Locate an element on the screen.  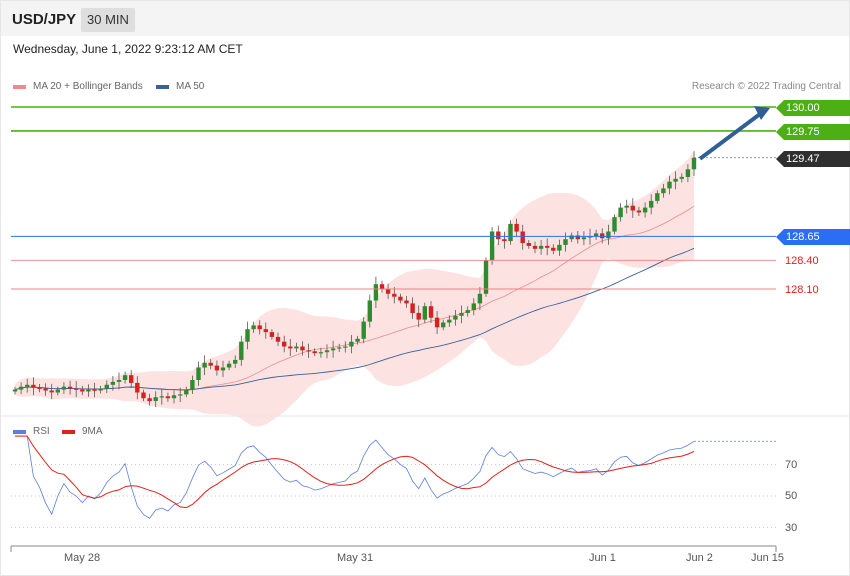
instrument-title: USD/JPY is located at coordinates (44, 19).